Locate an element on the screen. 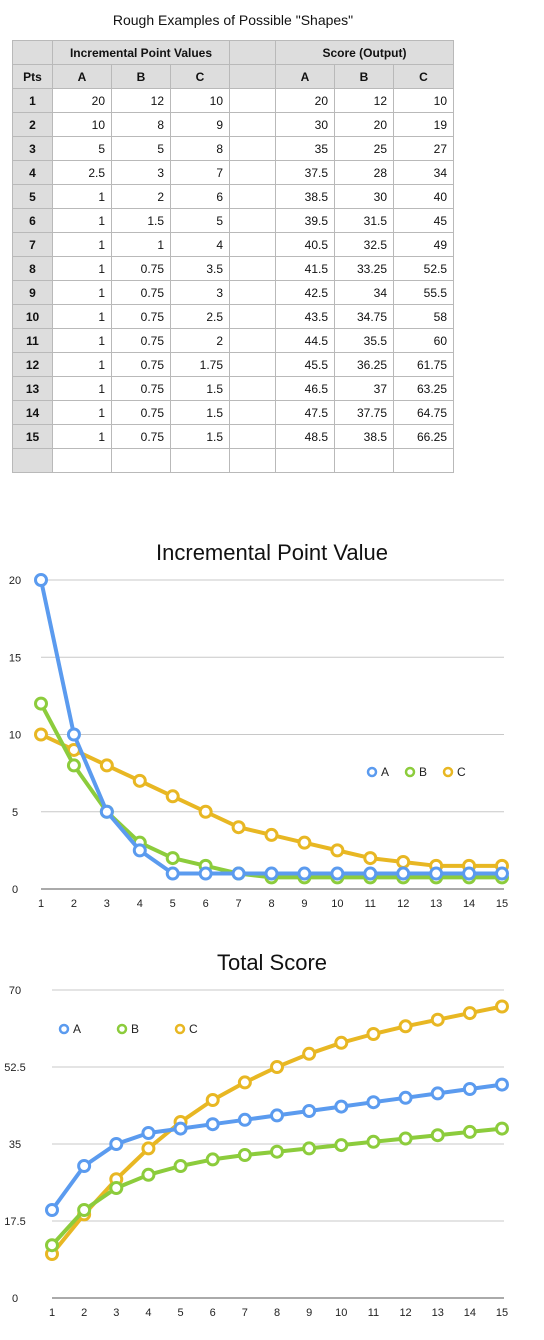 This screenshot has height=1340, width=544. score-cell: 40 is located at coordinates (423, 196).